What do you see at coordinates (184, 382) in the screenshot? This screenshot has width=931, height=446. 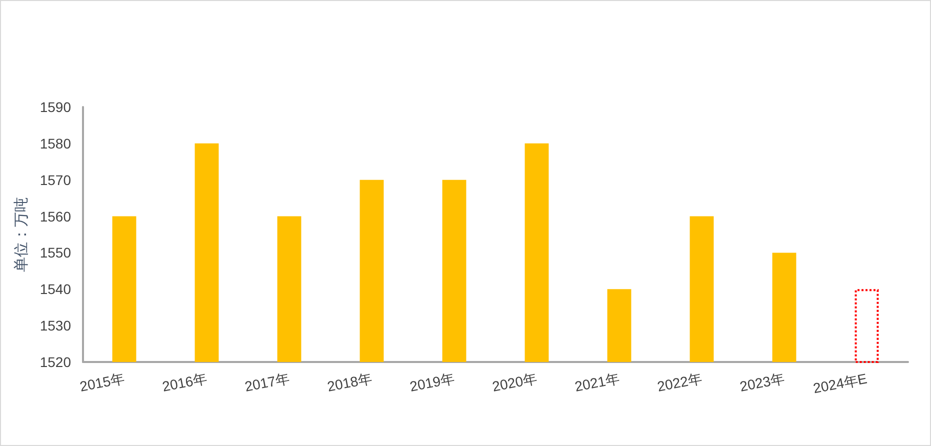 I see `x-tick-label: 2016年` at bounding box center [184, 382].